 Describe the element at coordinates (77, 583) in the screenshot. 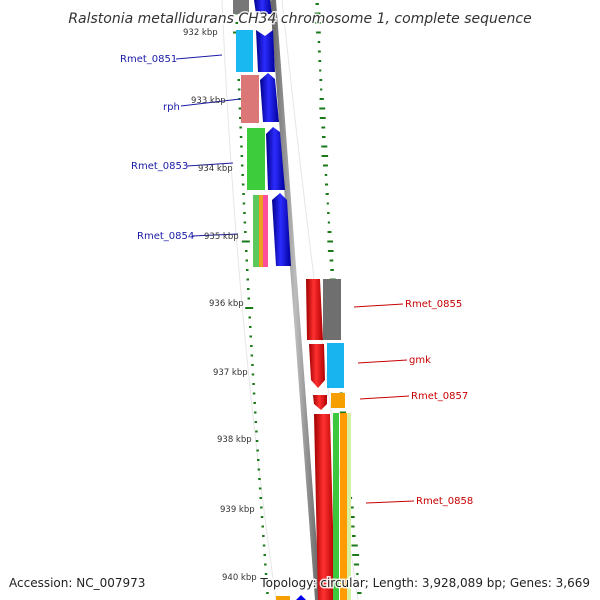

I see `accession-text: Accession: NC_007973` at that location.